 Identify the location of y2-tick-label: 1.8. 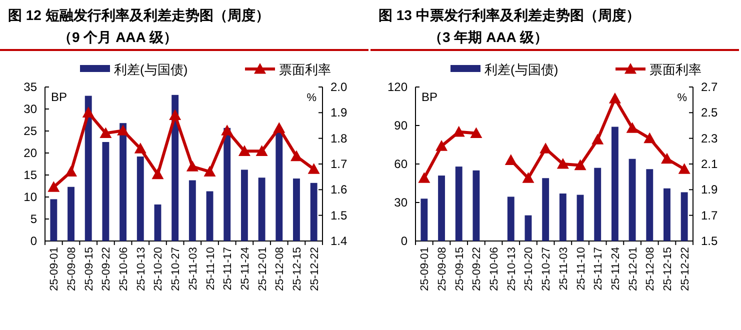
(339, 138).